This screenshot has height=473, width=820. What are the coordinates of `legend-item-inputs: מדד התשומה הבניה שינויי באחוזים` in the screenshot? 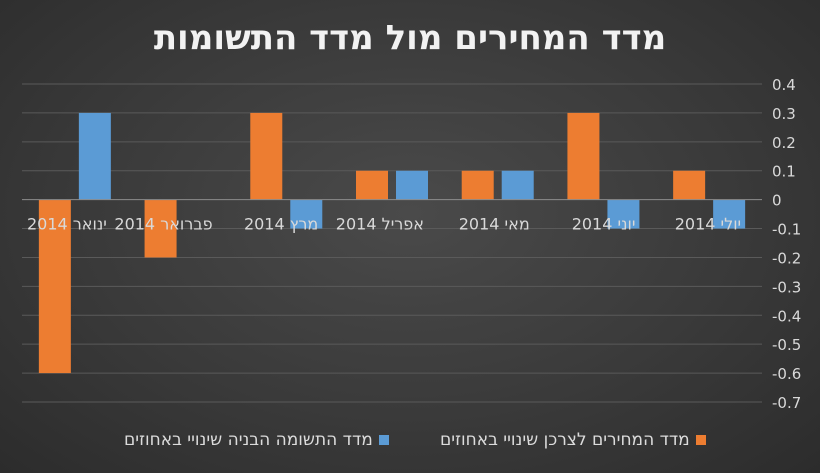 It's located at (256, 440).